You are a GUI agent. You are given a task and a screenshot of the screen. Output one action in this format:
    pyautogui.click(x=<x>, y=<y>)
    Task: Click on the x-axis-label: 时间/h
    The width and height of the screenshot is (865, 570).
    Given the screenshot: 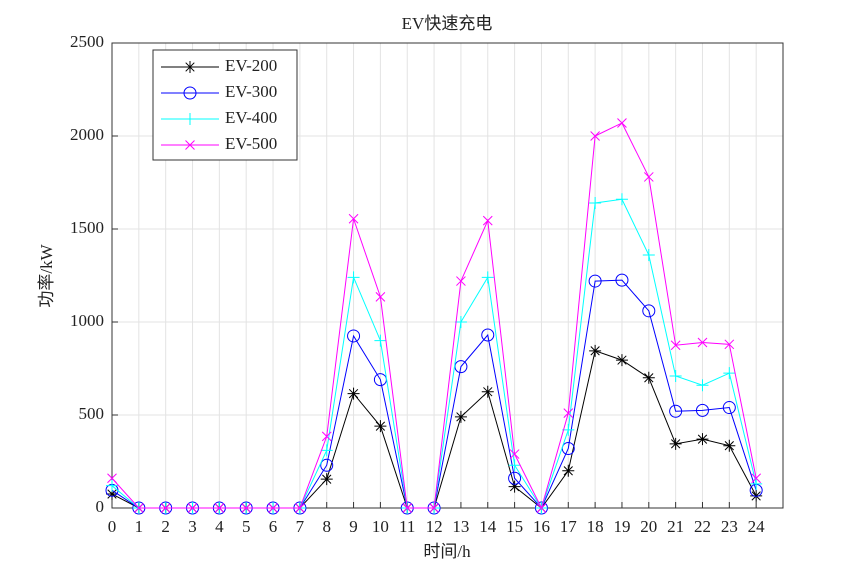 What is the action you would take?
    pyautogui.click(x=447, y=551)
    